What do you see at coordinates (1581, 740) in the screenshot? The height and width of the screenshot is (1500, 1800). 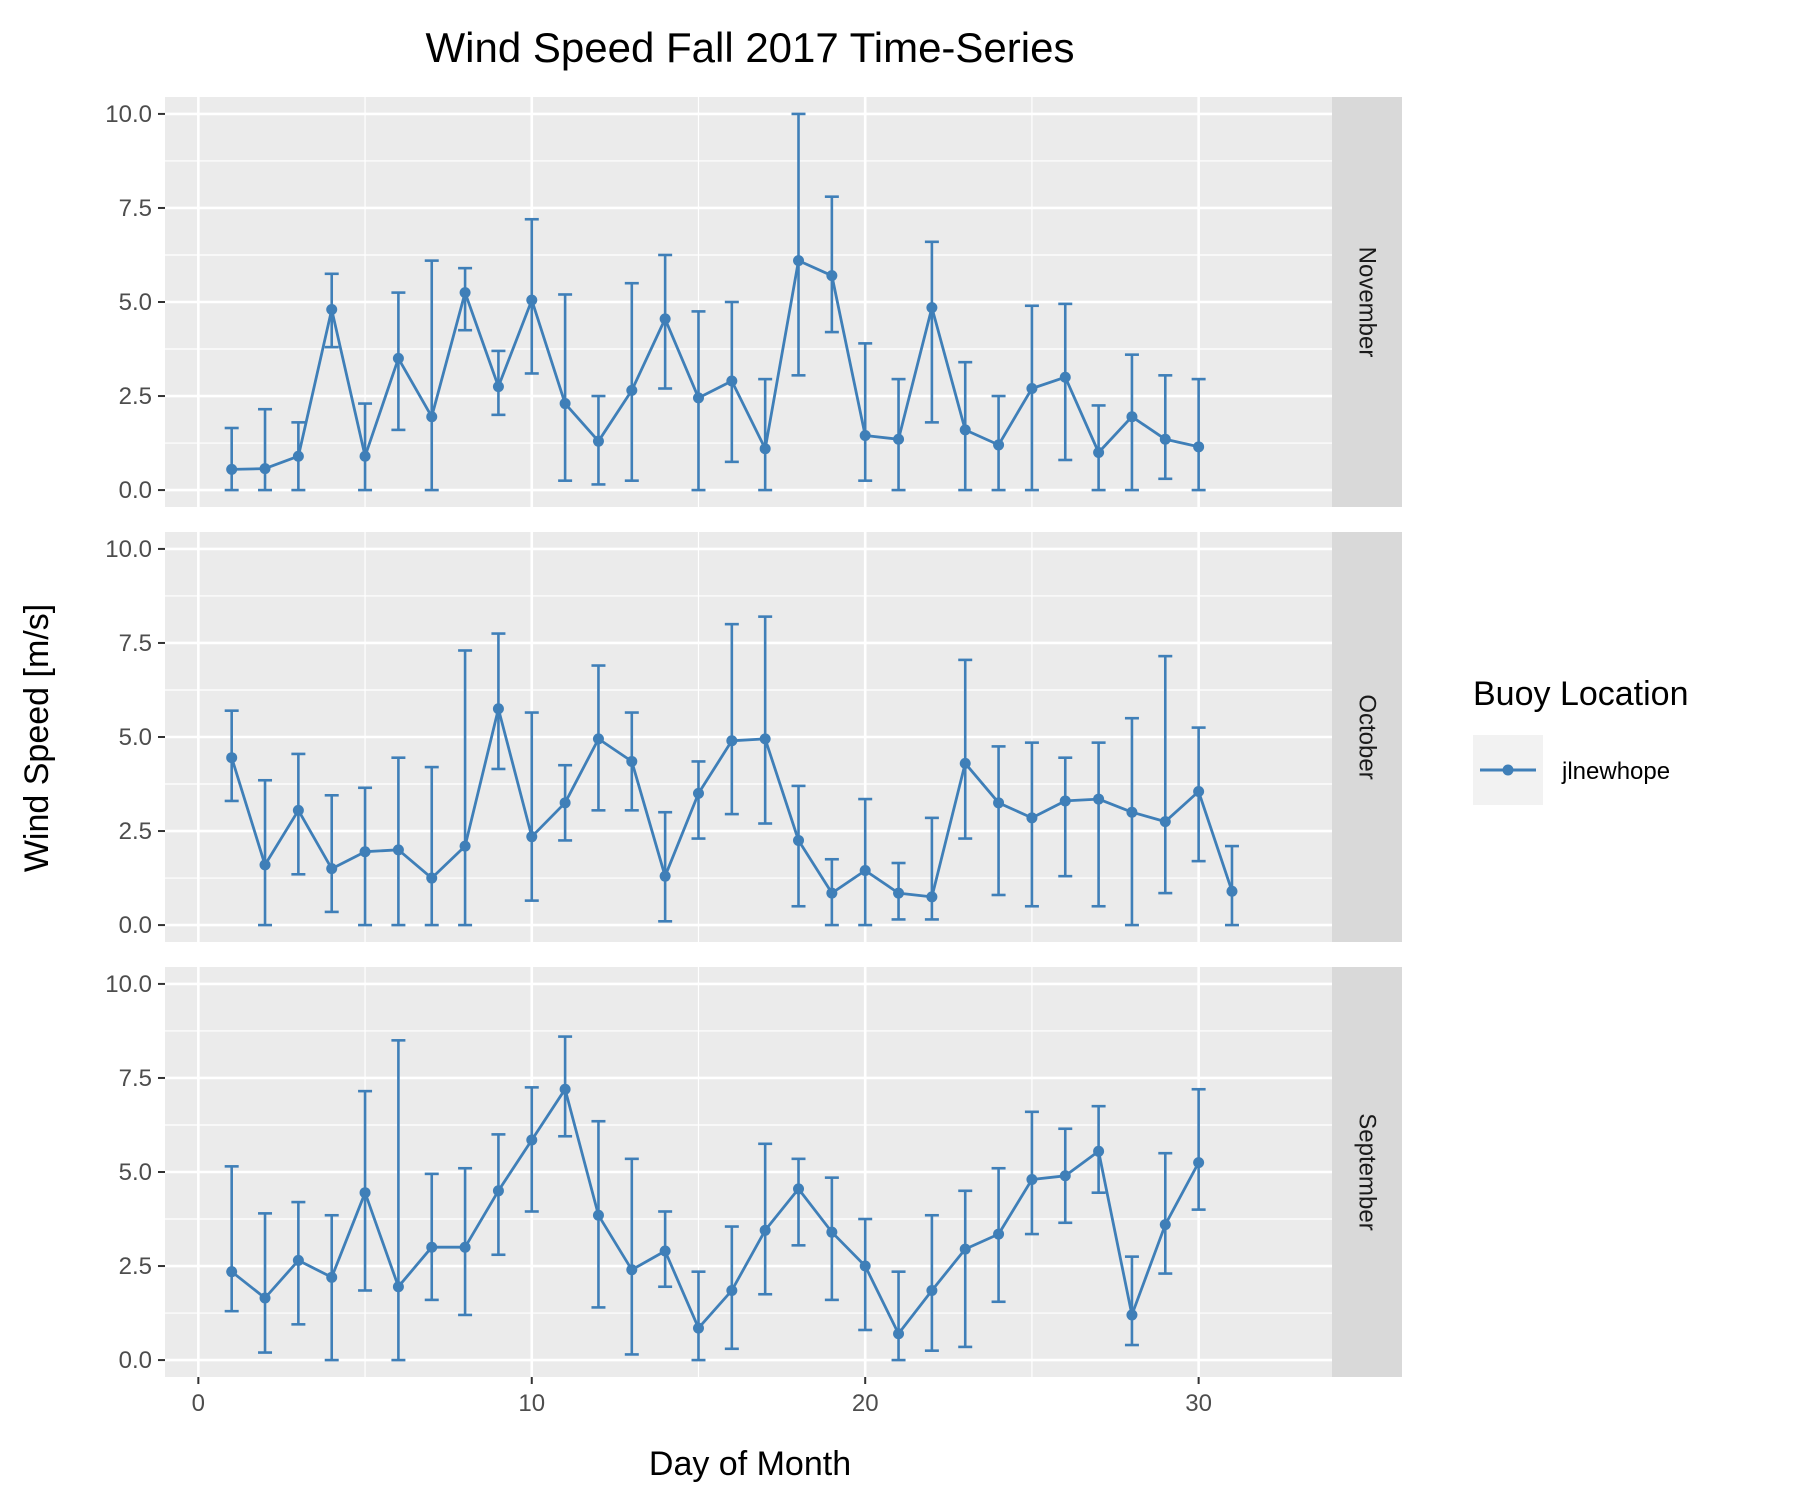 I see `legend: Buoy Location jlnewhope` at bounding box center [1581, 740].